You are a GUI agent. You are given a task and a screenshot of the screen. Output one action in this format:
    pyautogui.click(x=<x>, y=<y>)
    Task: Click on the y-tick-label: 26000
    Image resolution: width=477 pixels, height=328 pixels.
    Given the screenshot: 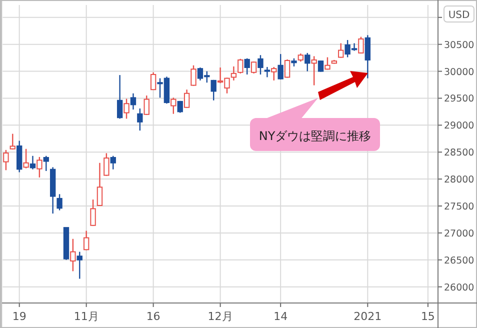 What is the action you would take?
    pyautogui.click(x=459, y=288)
    